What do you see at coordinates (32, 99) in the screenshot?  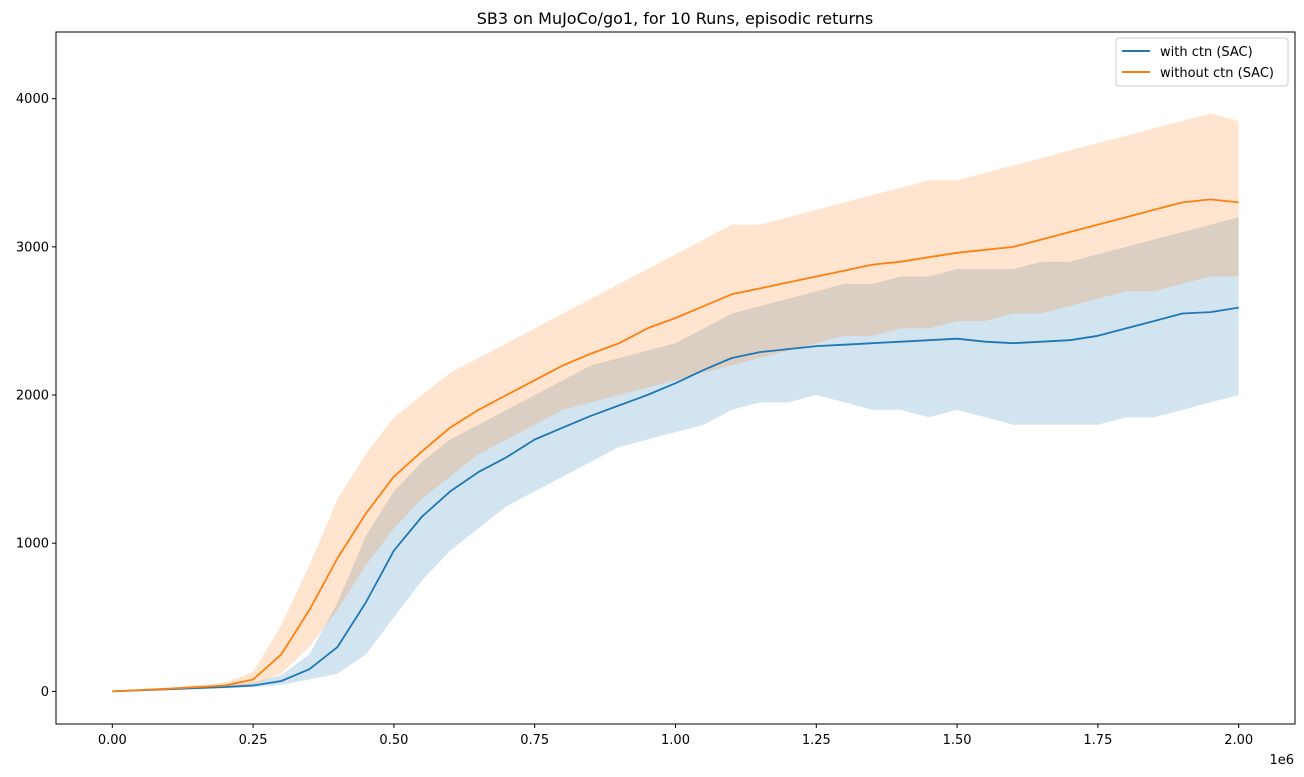 I see `y-tick-label: 4000` at bounding box center [32, 99].